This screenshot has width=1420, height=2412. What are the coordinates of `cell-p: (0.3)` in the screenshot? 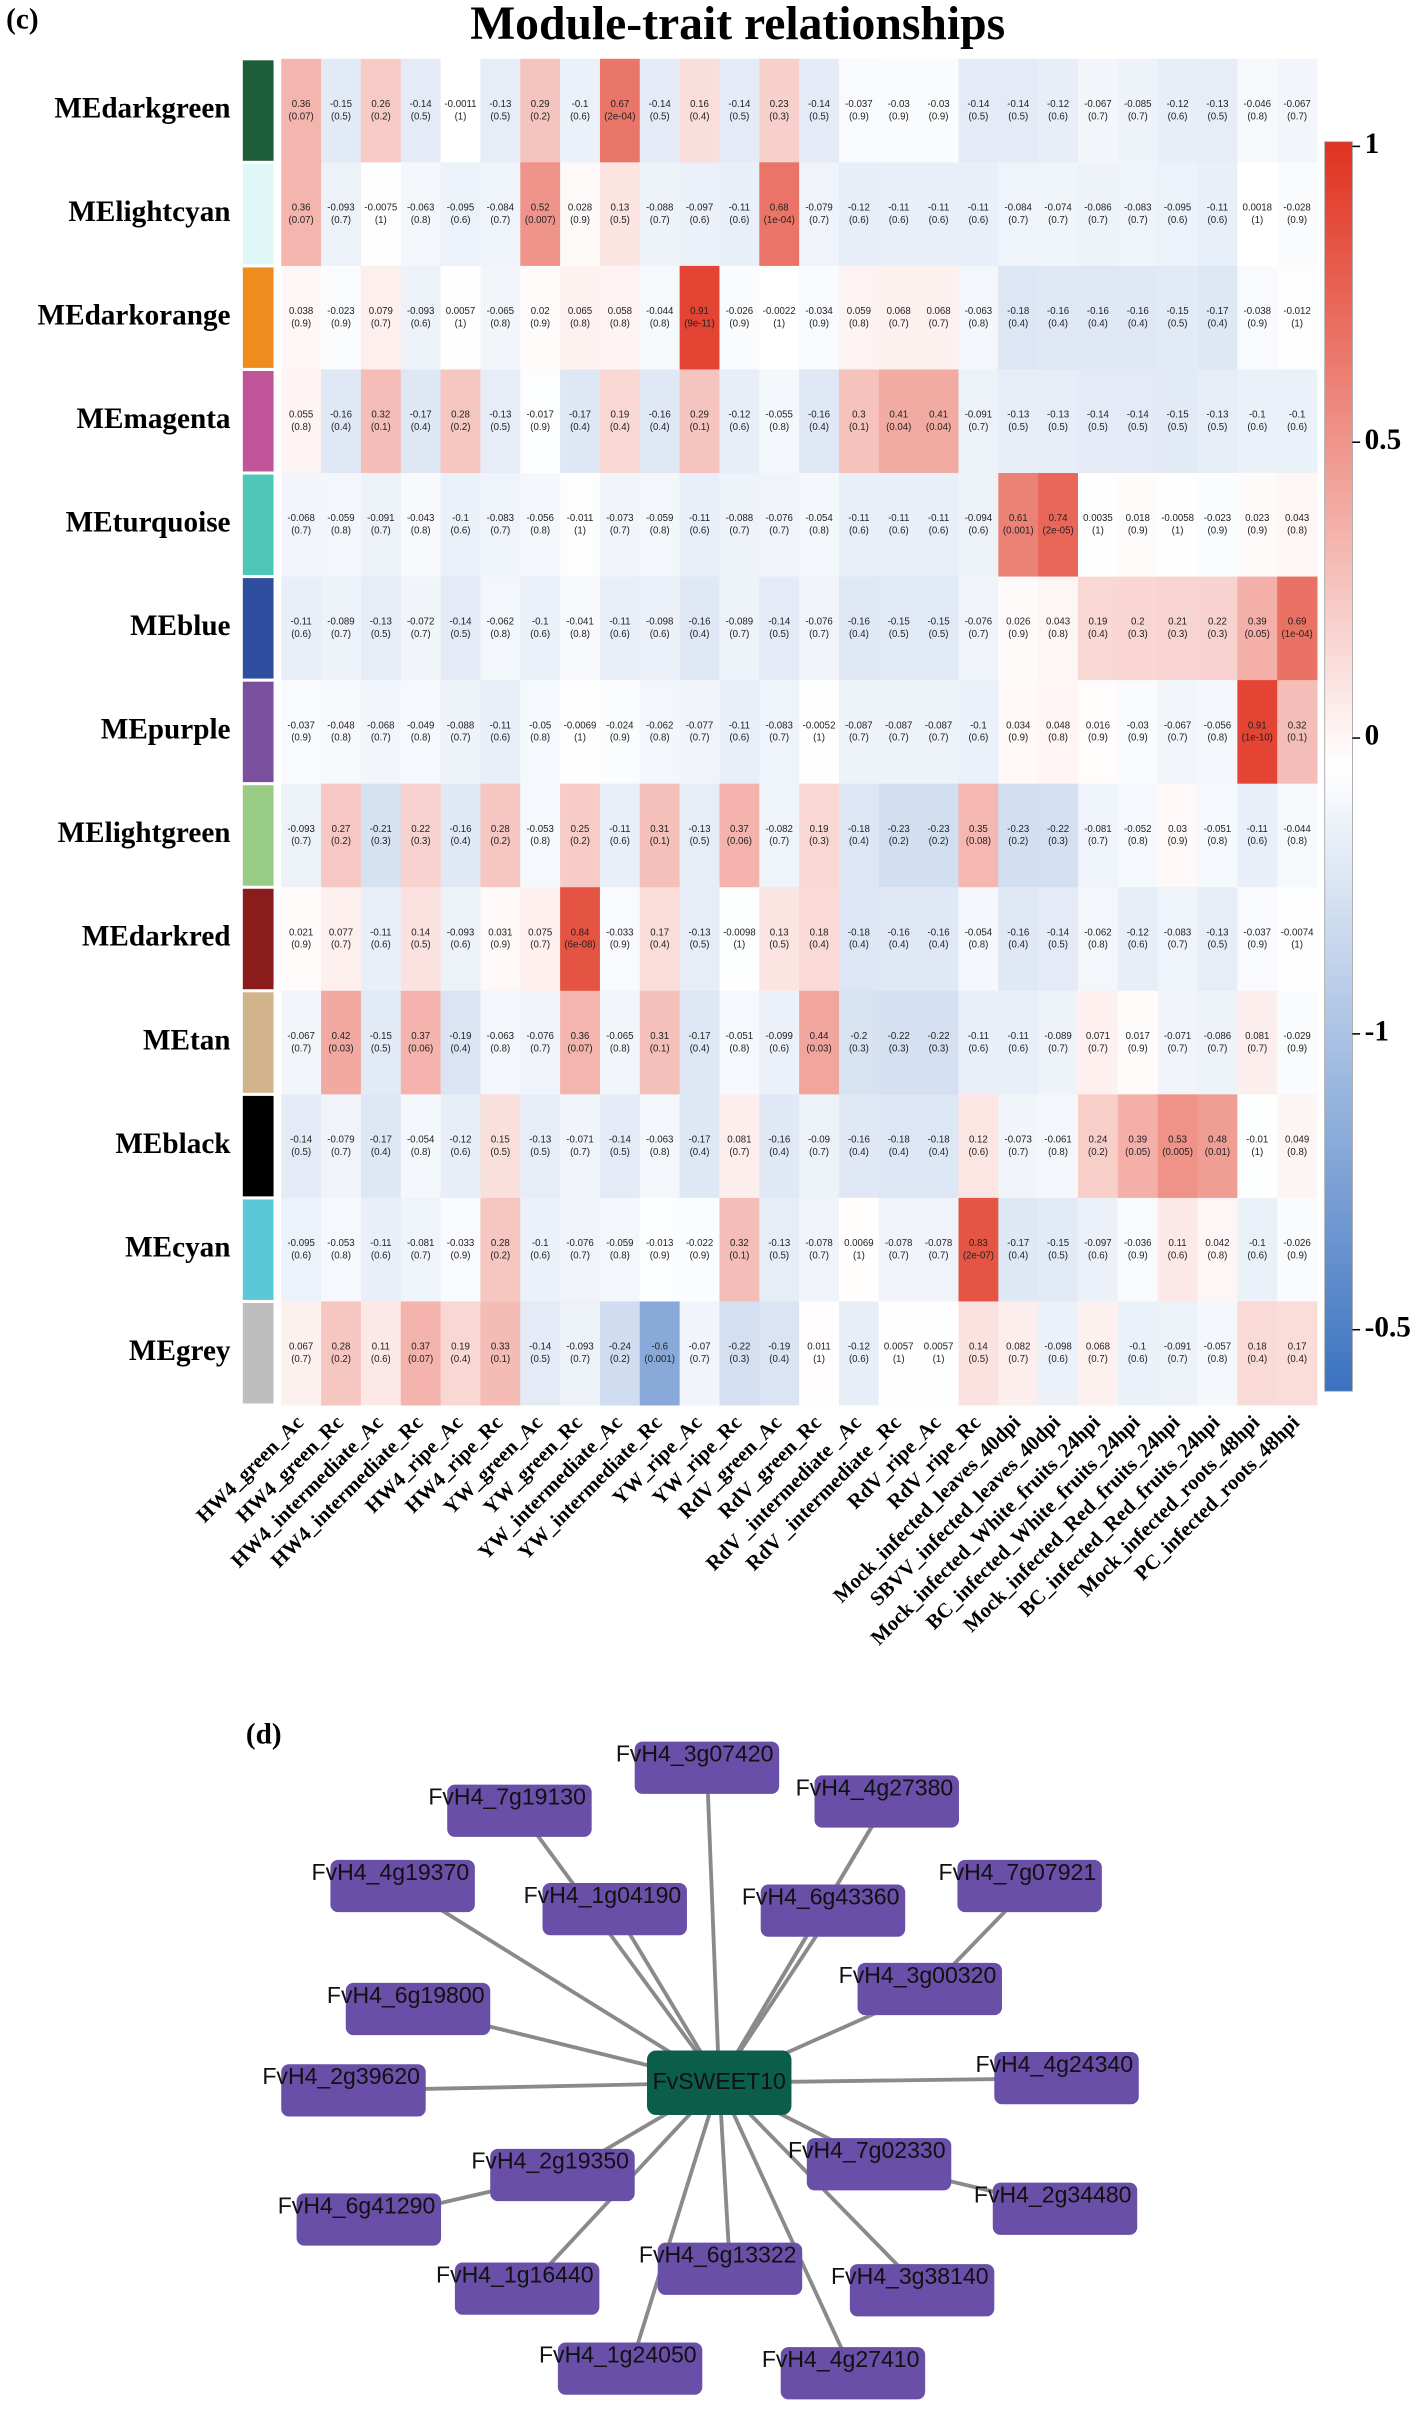 It's located at (859, 1048).